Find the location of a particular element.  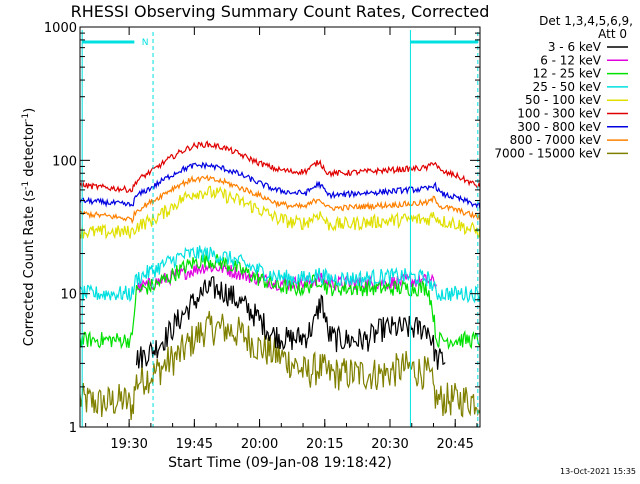

legend-label-4: 50 - 100 keV is located at coordinates (563, 100).